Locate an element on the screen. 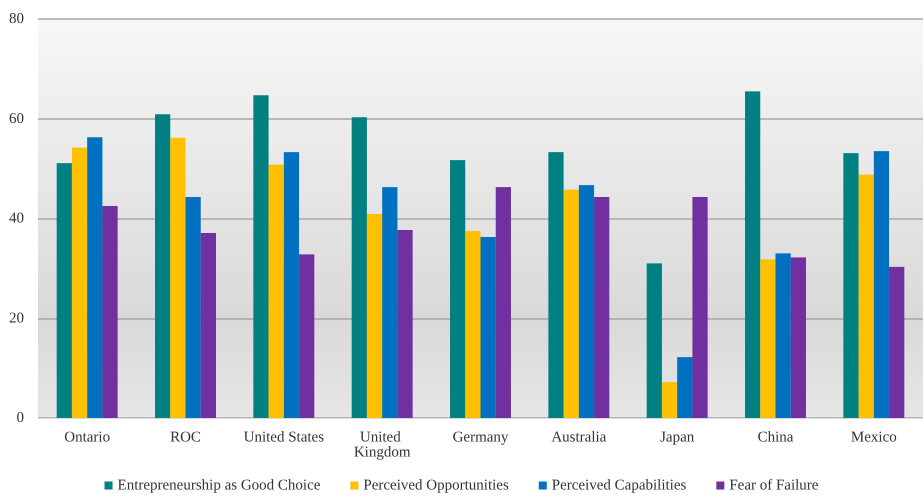 The image size is (923, 500). legend-label: Entrepreneurship as Good Choice is located at coordinates (219, 486).